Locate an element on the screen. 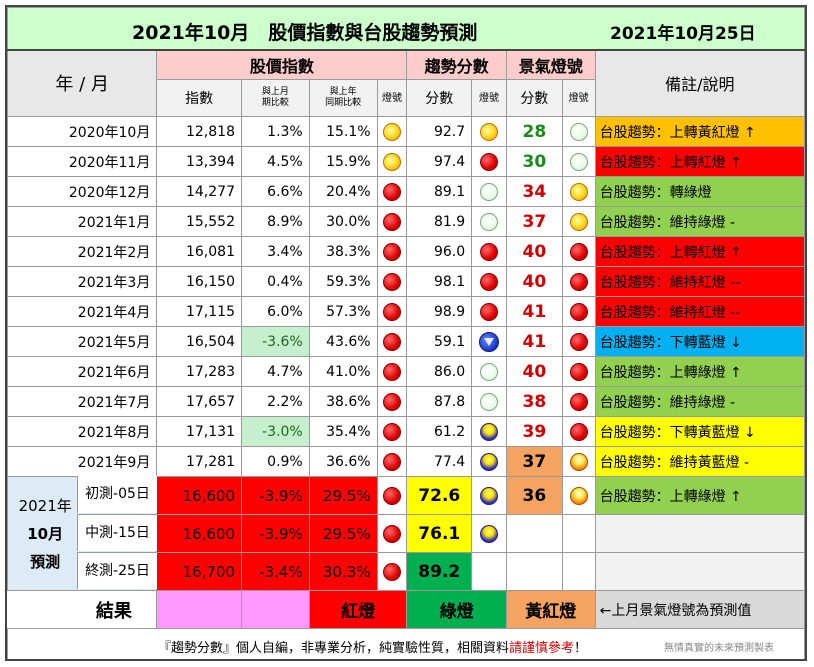  forecast-trend-light is located at coordinates (489, 533).